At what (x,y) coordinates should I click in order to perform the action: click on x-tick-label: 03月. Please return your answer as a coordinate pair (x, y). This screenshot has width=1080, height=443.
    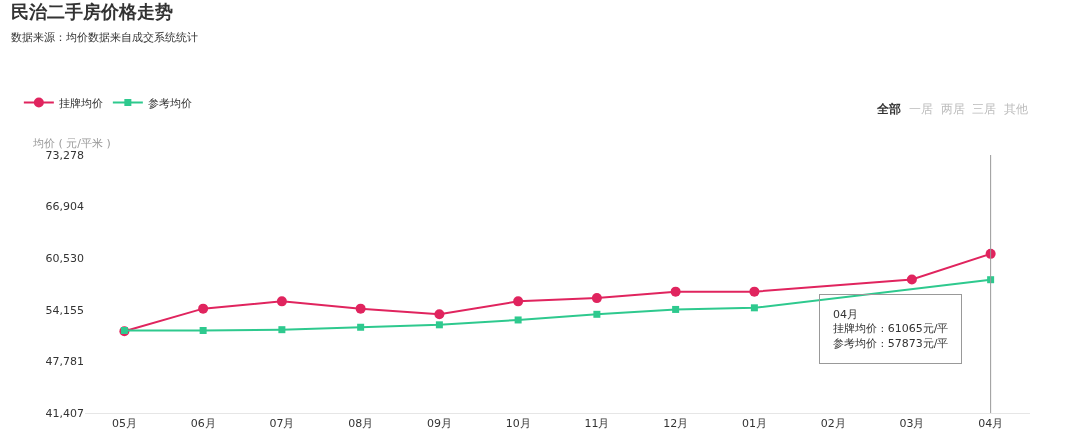
    Looking at the image, I should click on (912, 424).